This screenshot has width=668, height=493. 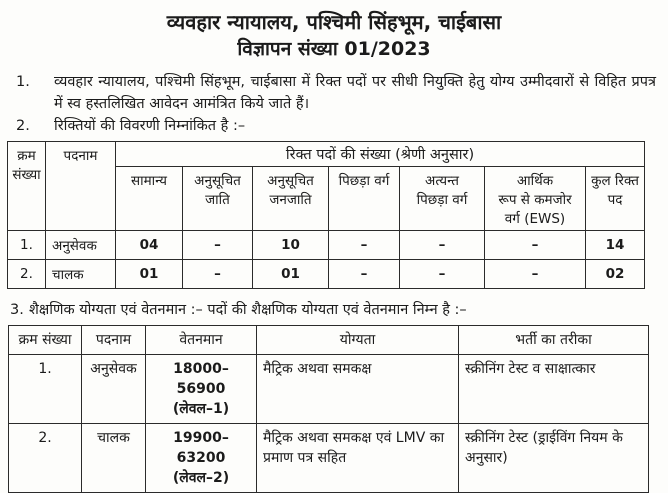 I want to click on cell-pay-level: (लेवल–1), so click(x=201, y=409).